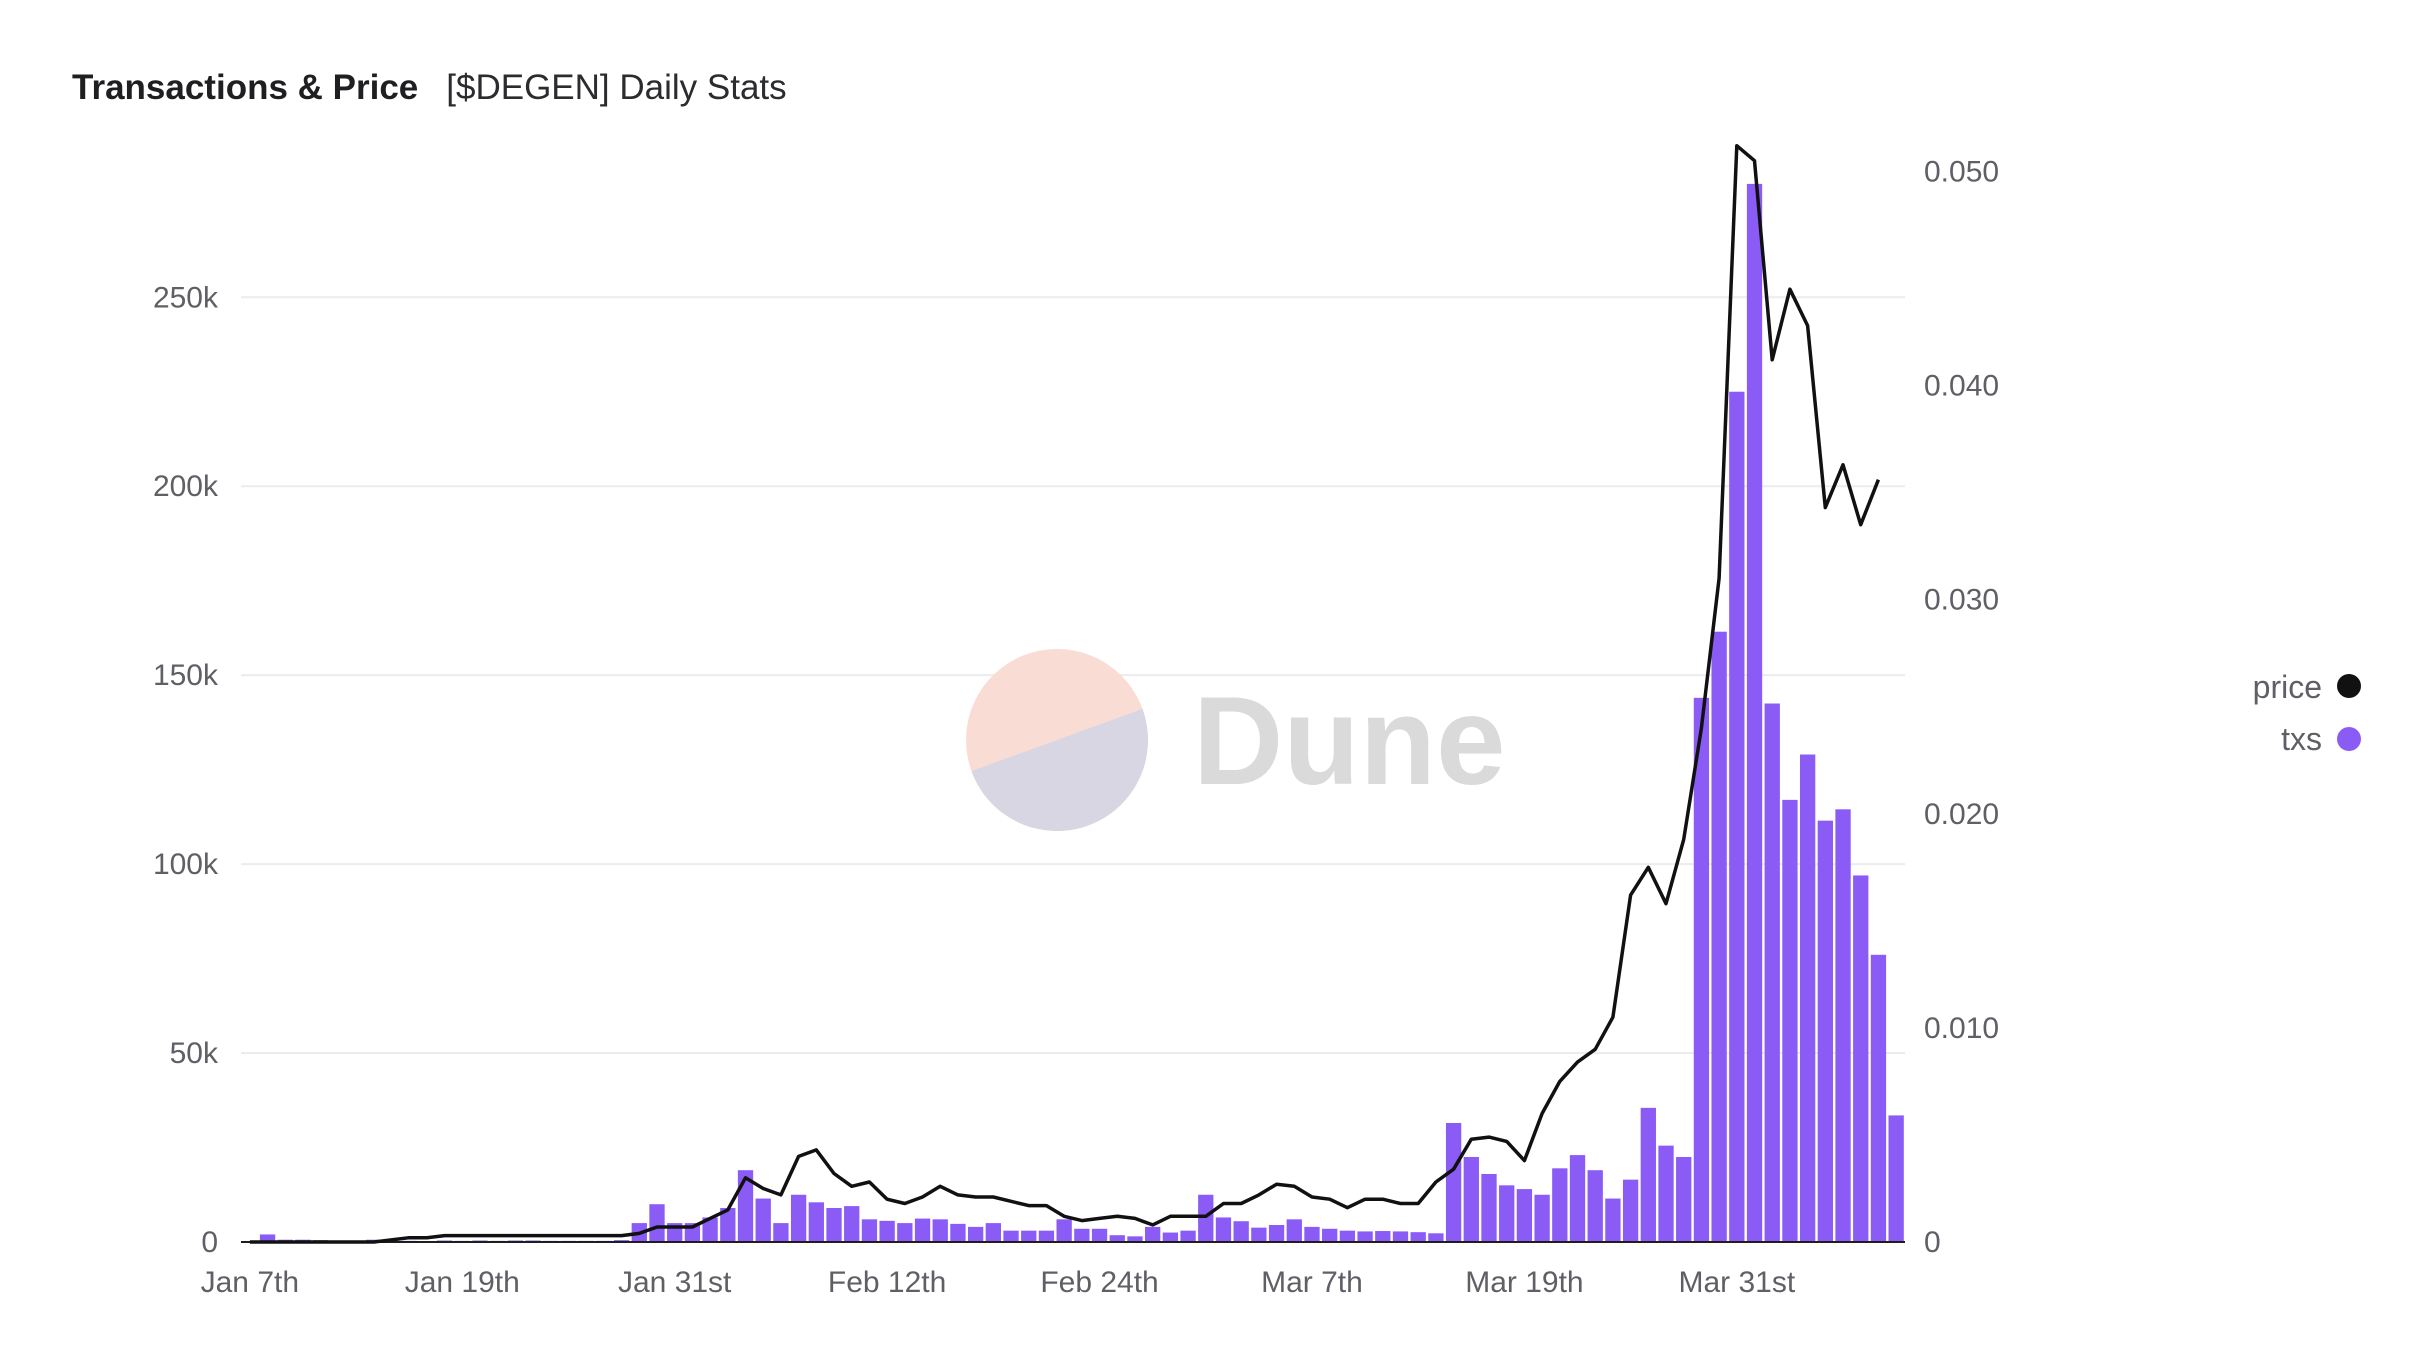 Image resolution: width=2434 pixels, height=1362 pixels. Describe the element at coordinates (1961, 1028) in the screenshot. I see `y-right-tick-label: 0.010` at that location.